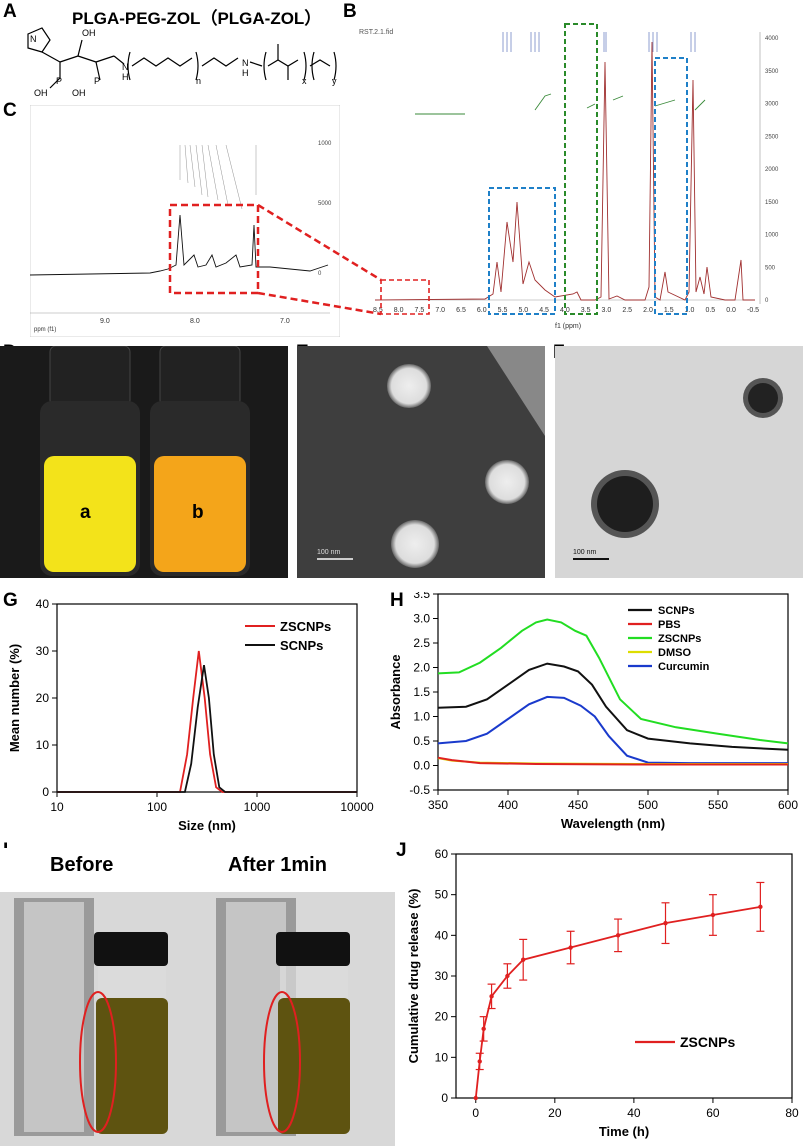  Describe the element at coordinates (57, 807) in the screenshot. I see `x-tick-label: 10` at that location.